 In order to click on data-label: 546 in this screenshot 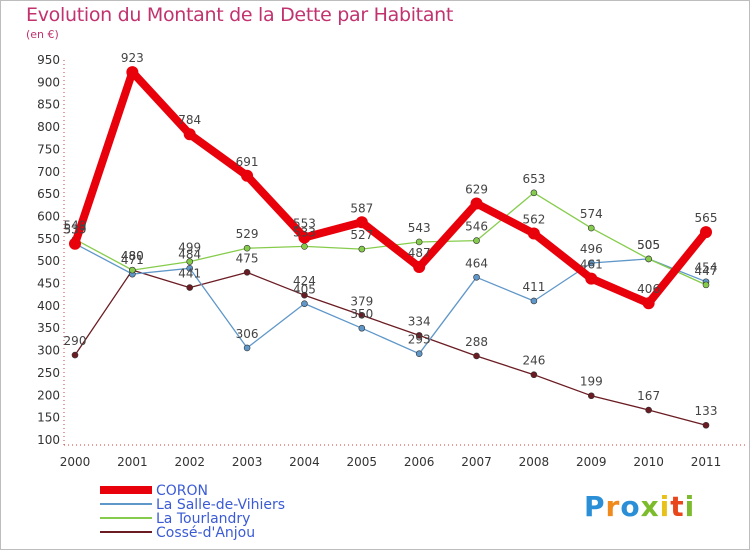, I will do `click(476, 227)`.